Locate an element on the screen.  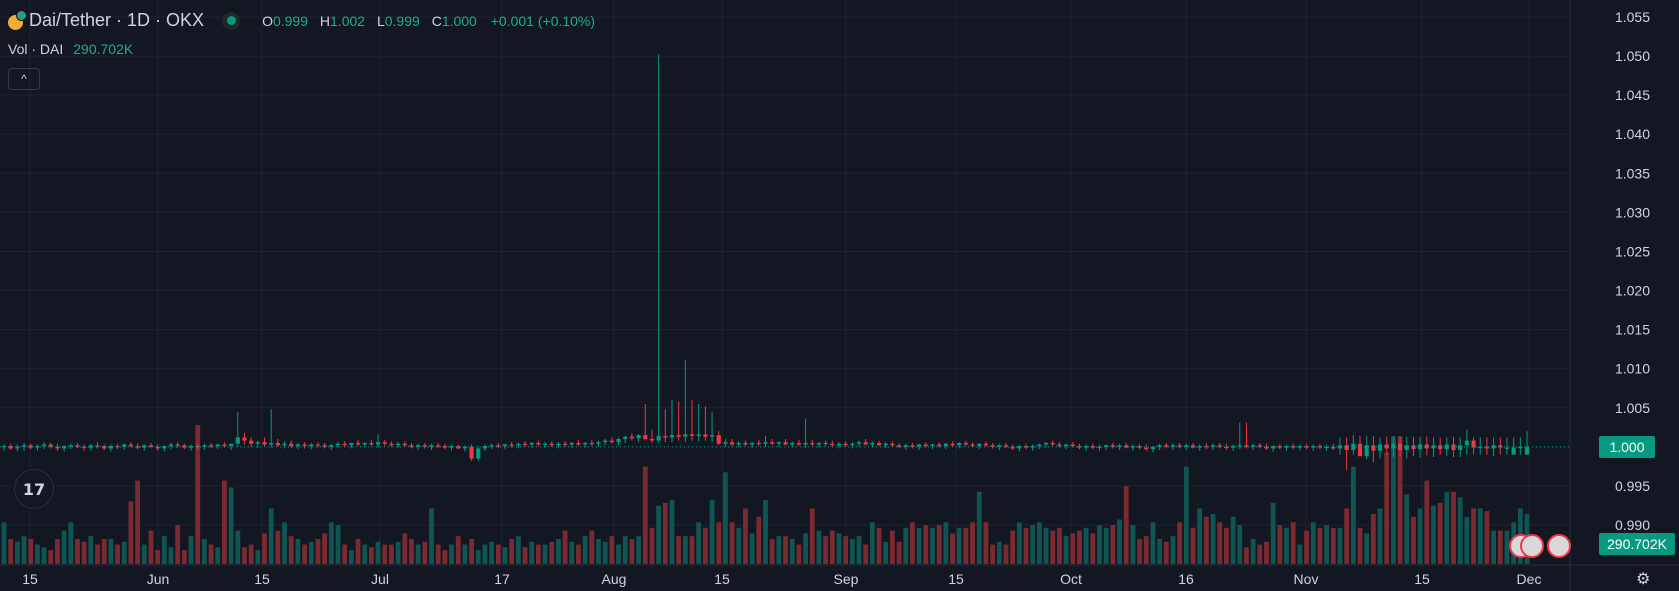
price-tick-label: 1.025 is located at coordinates (1632, 251).